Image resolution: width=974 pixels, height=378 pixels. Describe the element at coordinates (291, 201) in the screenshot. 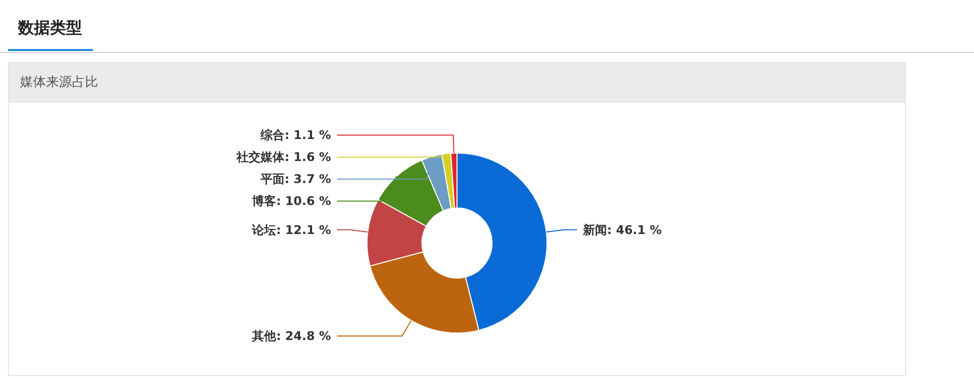

I see `slice-label: 博客: 10.6 %` at that location.